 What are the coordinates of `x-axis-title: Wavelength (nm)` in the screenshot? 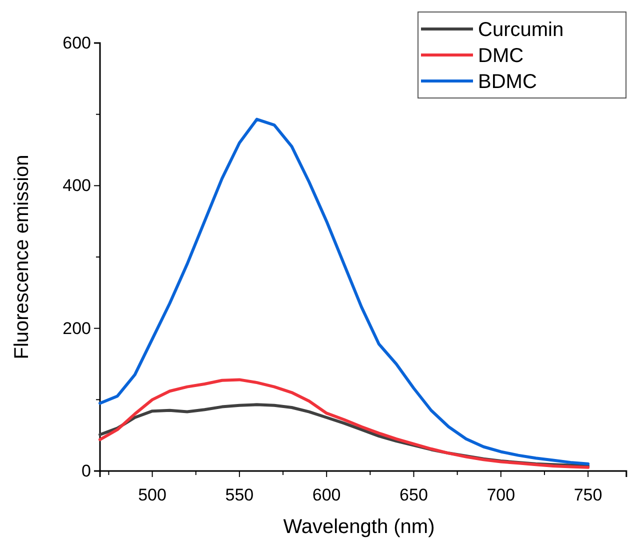 It's located at (359, 527).